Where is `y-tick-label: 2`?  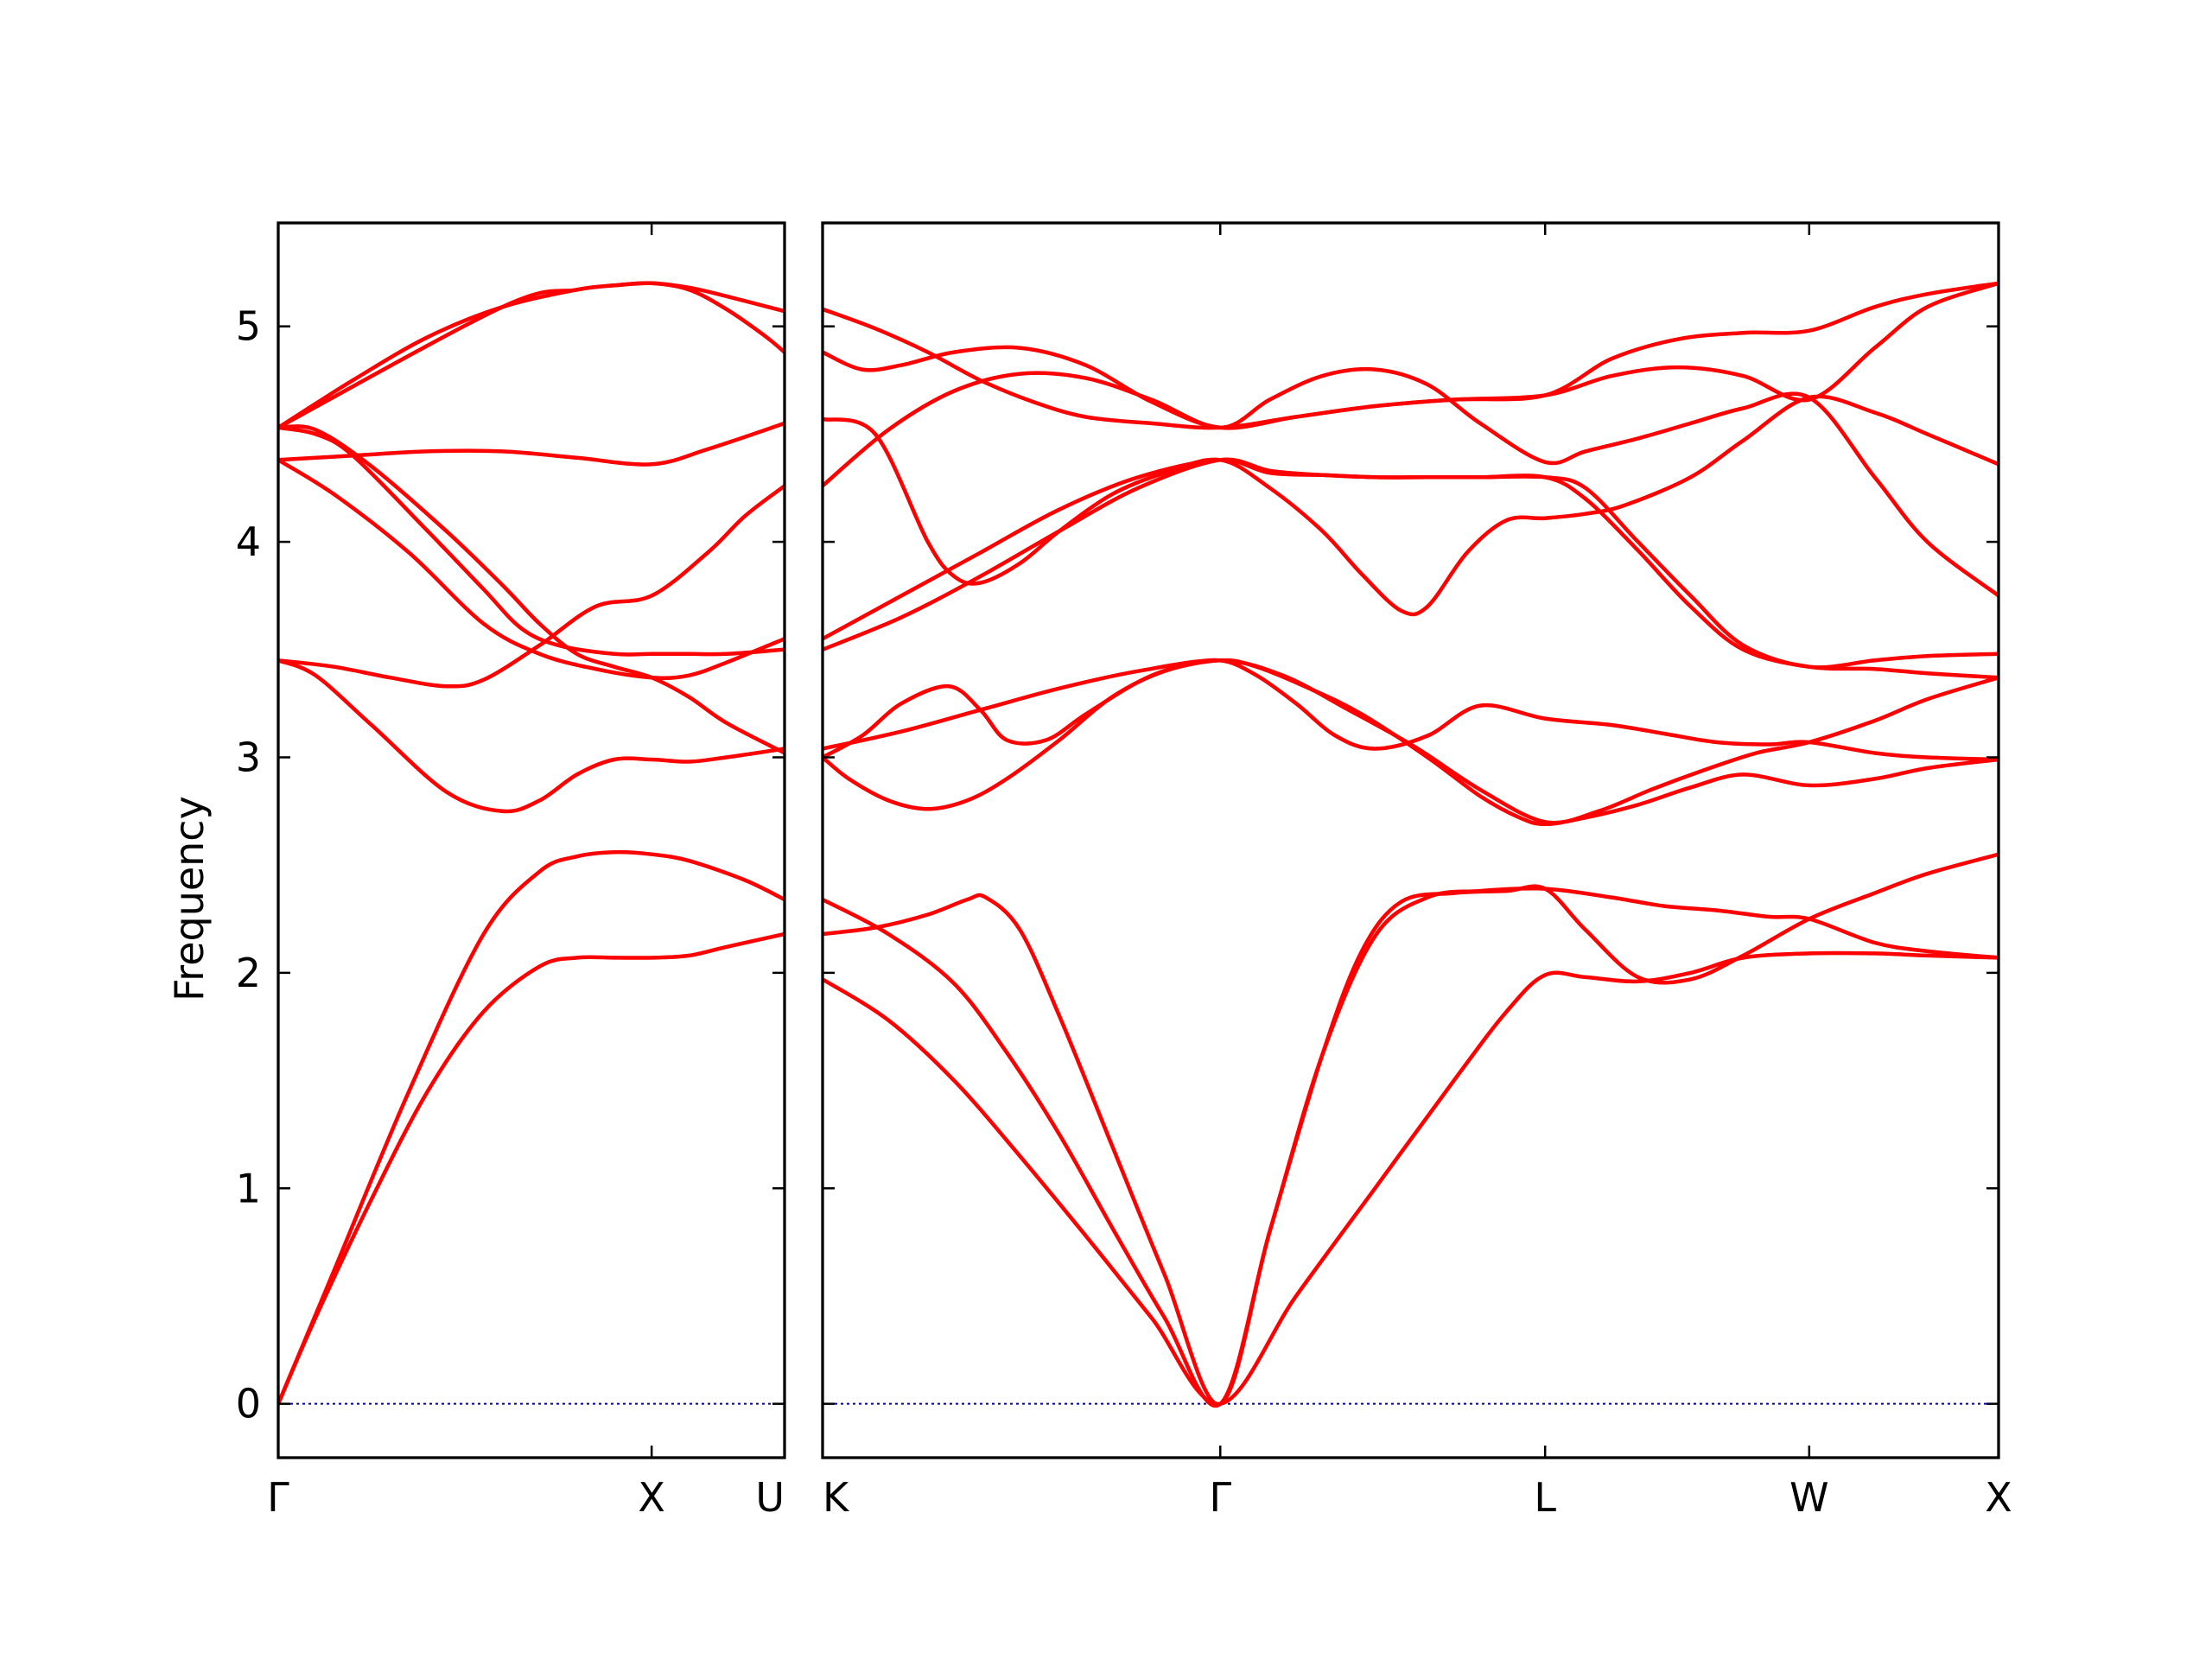 y-tick-label: 2 is located at coordinates (248, 973).